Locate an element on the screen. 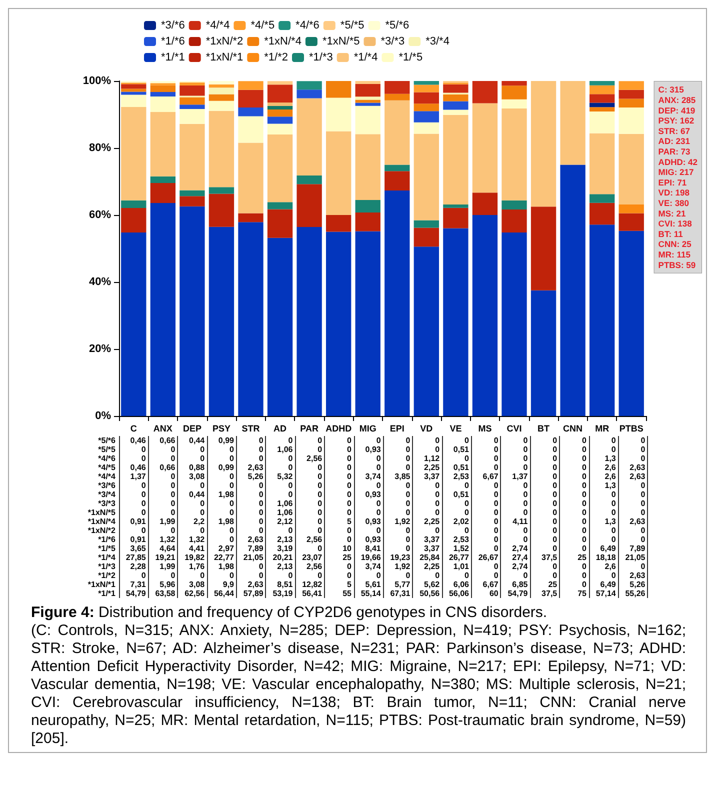 The width and height of the screenshot is (717, 798). data-label: 2,6 is located at coordinates (603, 476).